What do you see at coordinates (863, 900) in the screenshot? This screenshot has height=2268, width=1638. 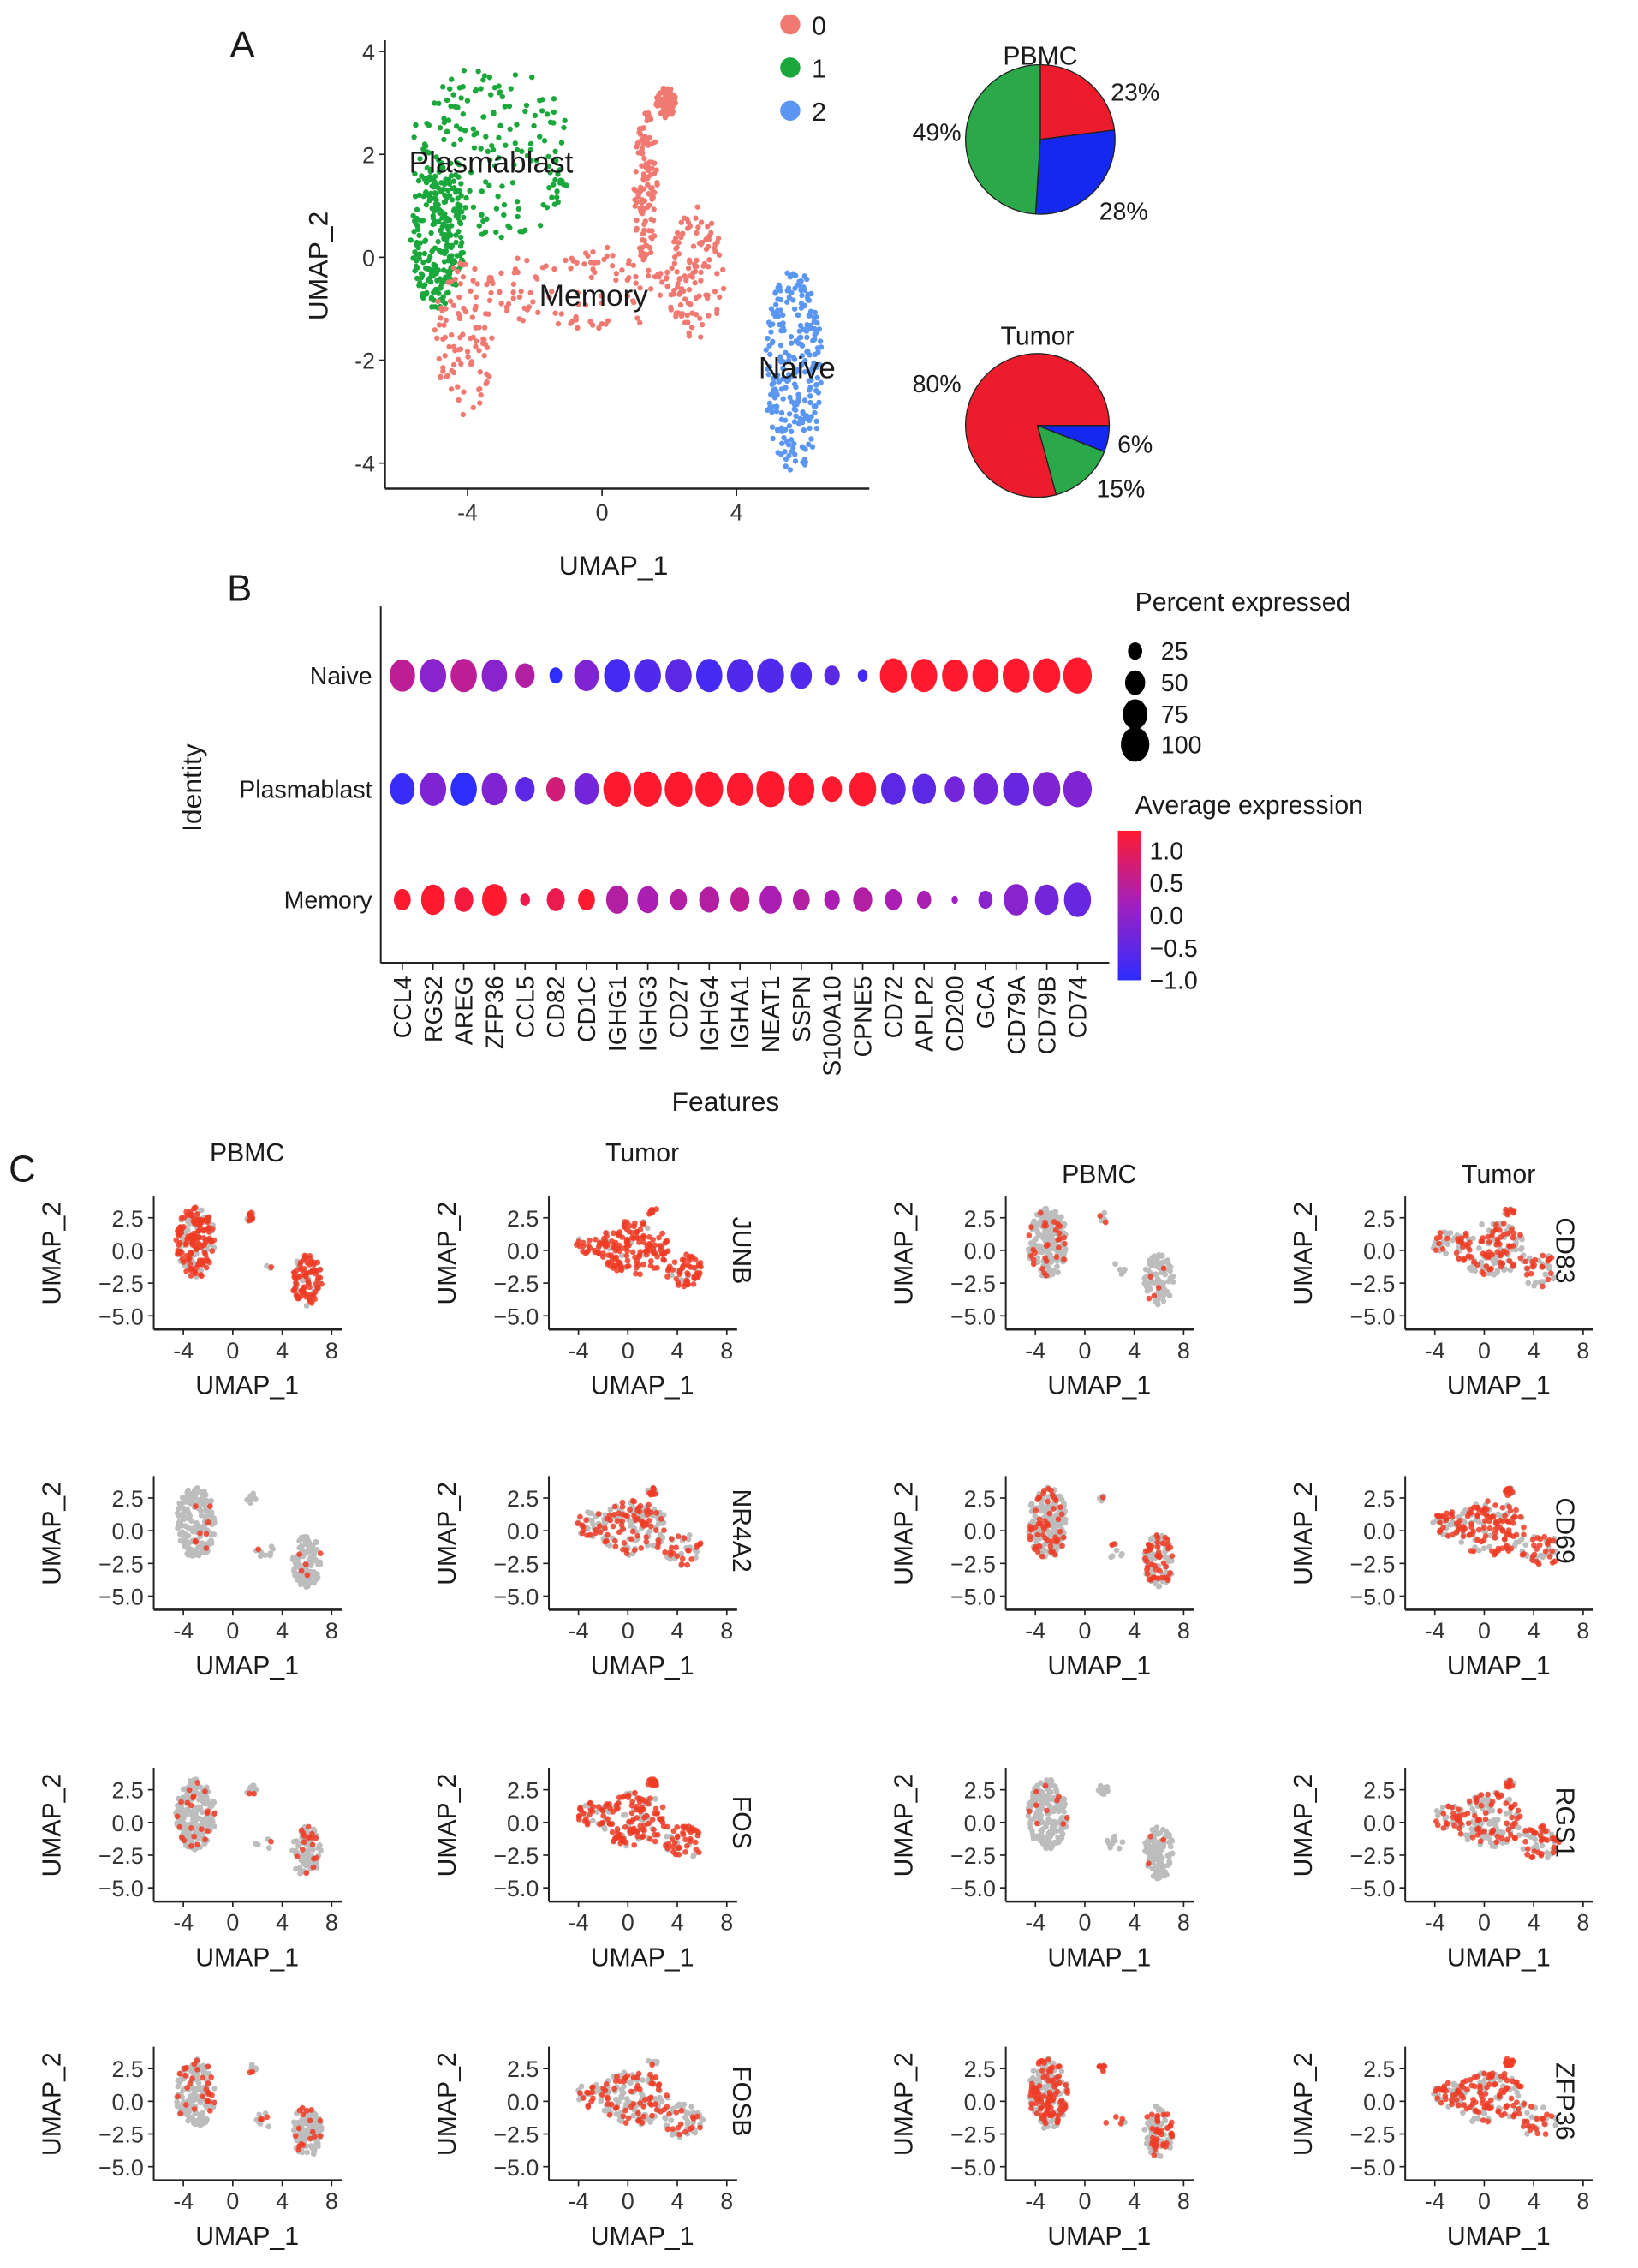 I see `dot-memory-cpne5` at bounding box center [863, 900].